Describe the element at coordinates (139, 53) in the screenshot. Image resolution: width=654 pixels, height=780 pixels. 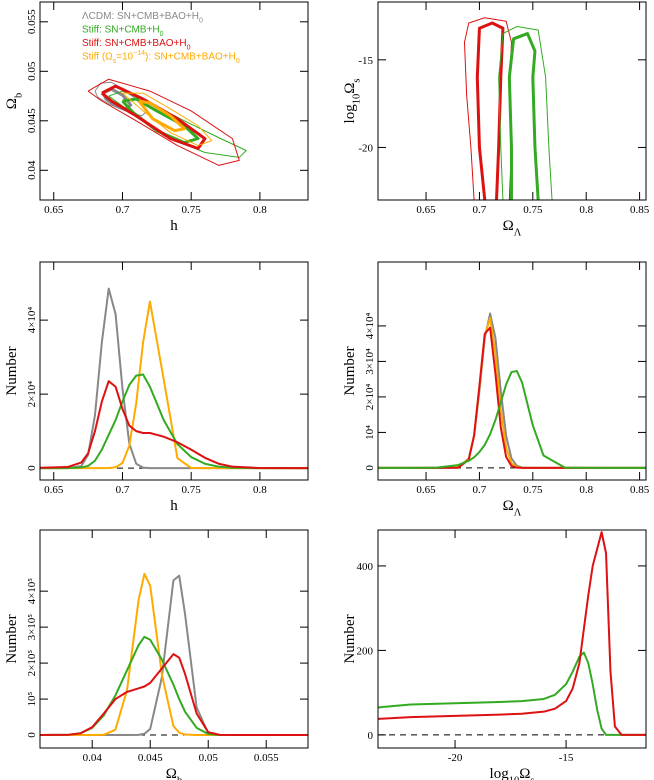
I see `legend-entry-part: −14` at that location.